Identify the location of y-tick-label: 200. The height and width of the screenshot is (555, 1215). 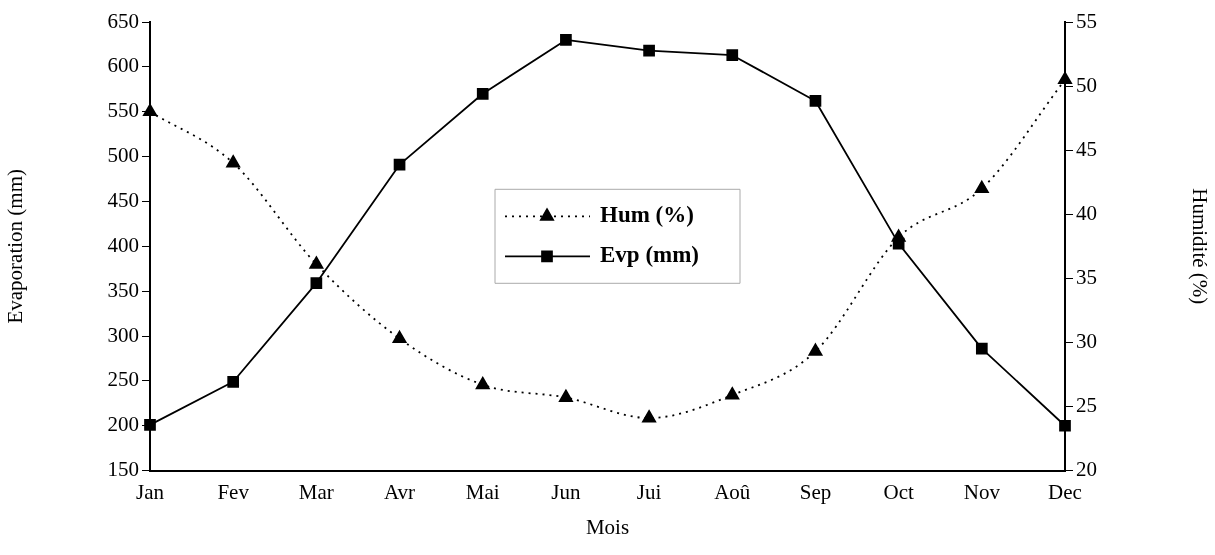
(123, 424).